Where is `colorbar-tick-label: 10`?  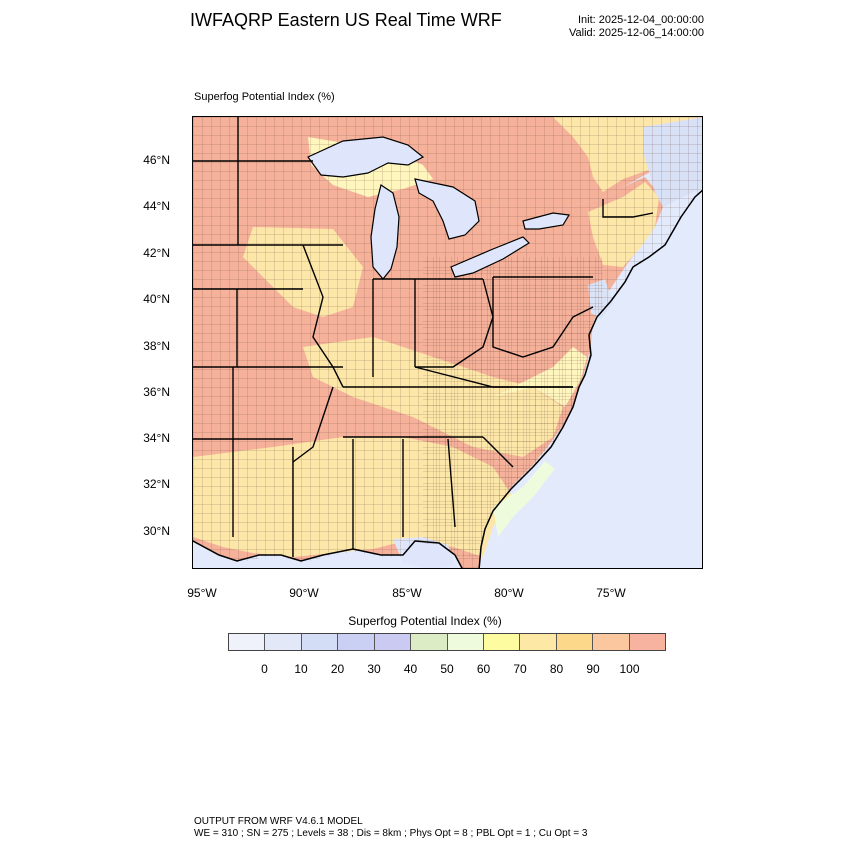 colorbar-tick-label: 10 is located at coordinates (301, 669).